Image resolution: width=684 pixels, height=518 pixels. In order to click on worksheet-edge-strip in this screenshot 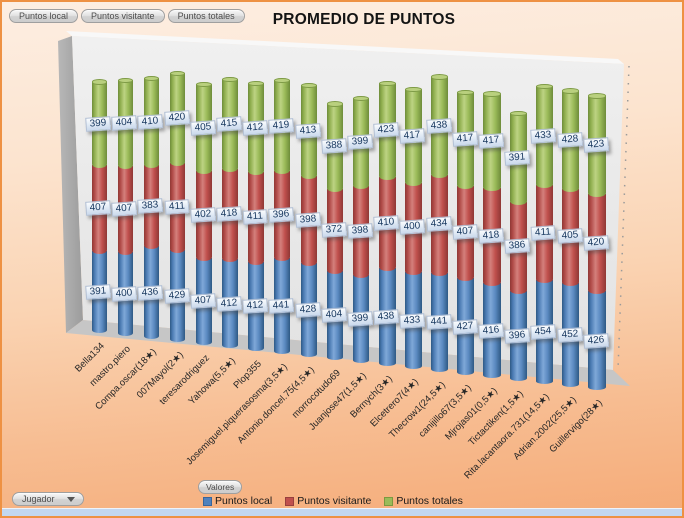, I will do `click(342, 512)`.